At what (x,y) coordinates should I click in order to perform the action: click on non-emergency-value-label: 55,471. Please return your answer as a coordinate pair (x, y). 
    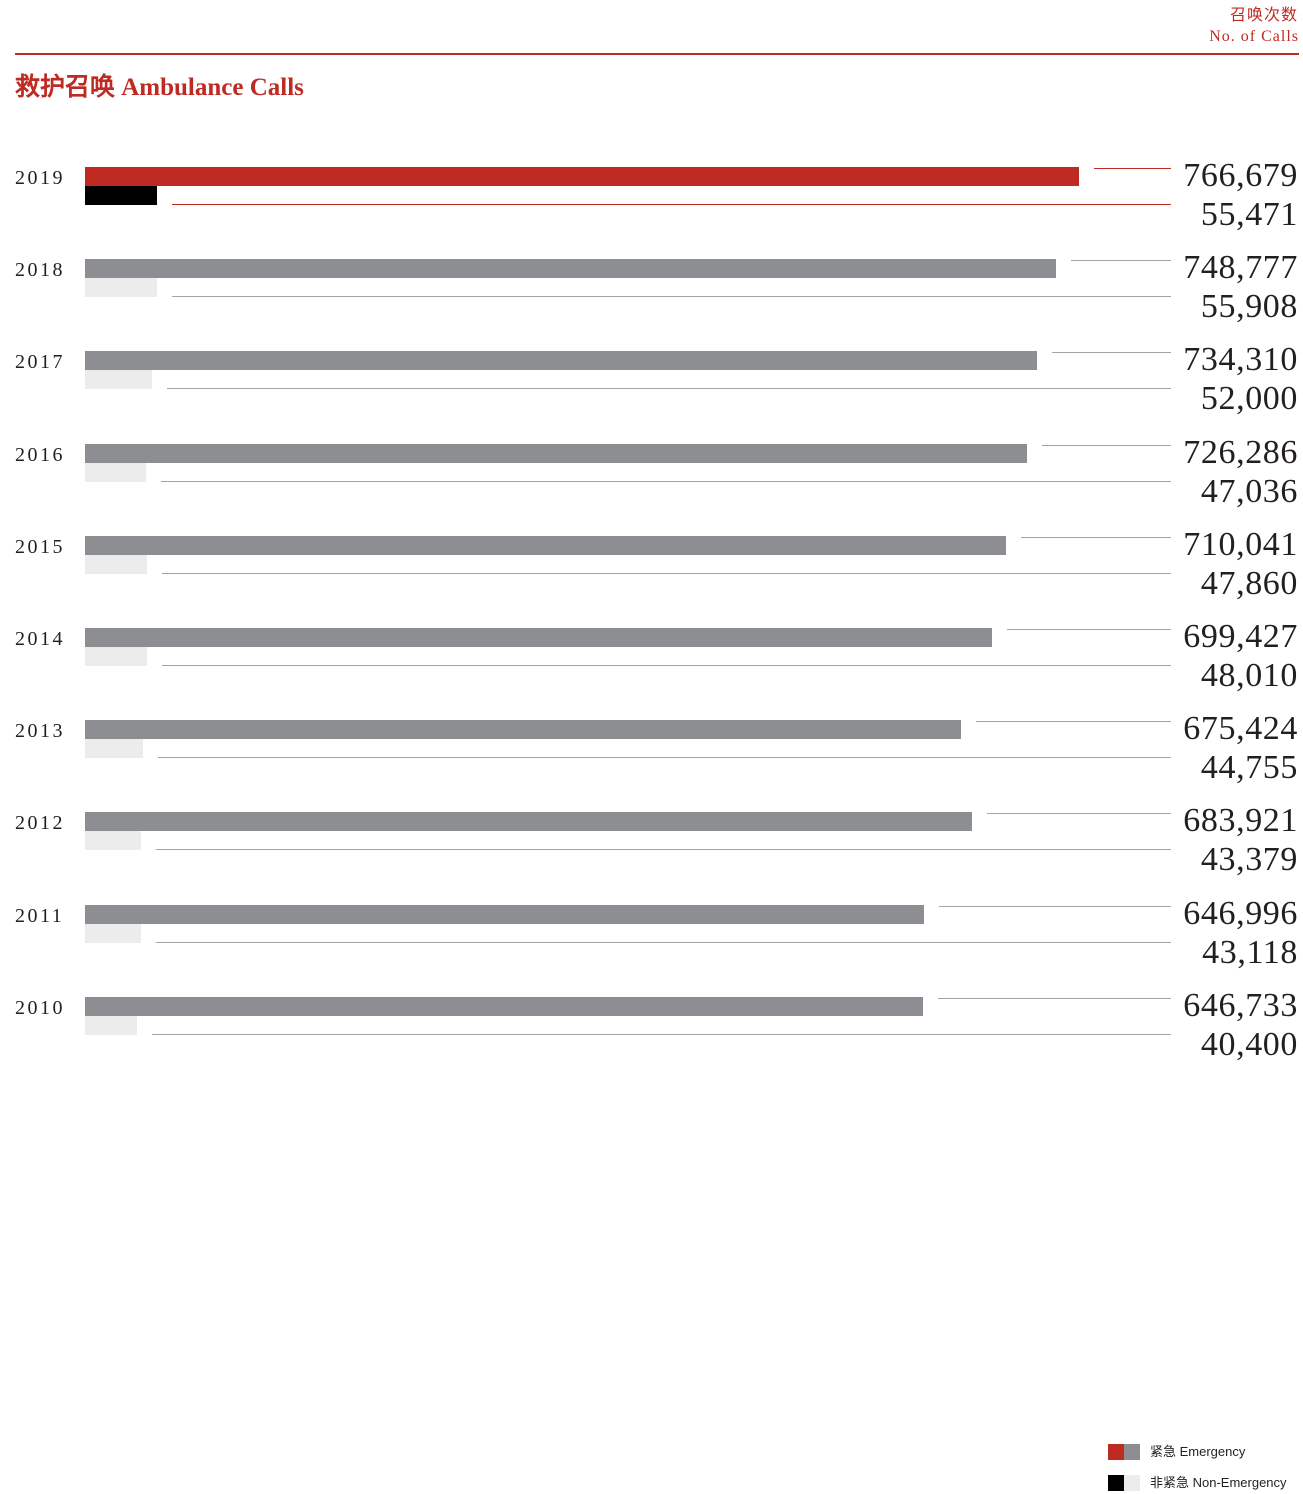
    Looking at the image, I should click on (1249, 214).